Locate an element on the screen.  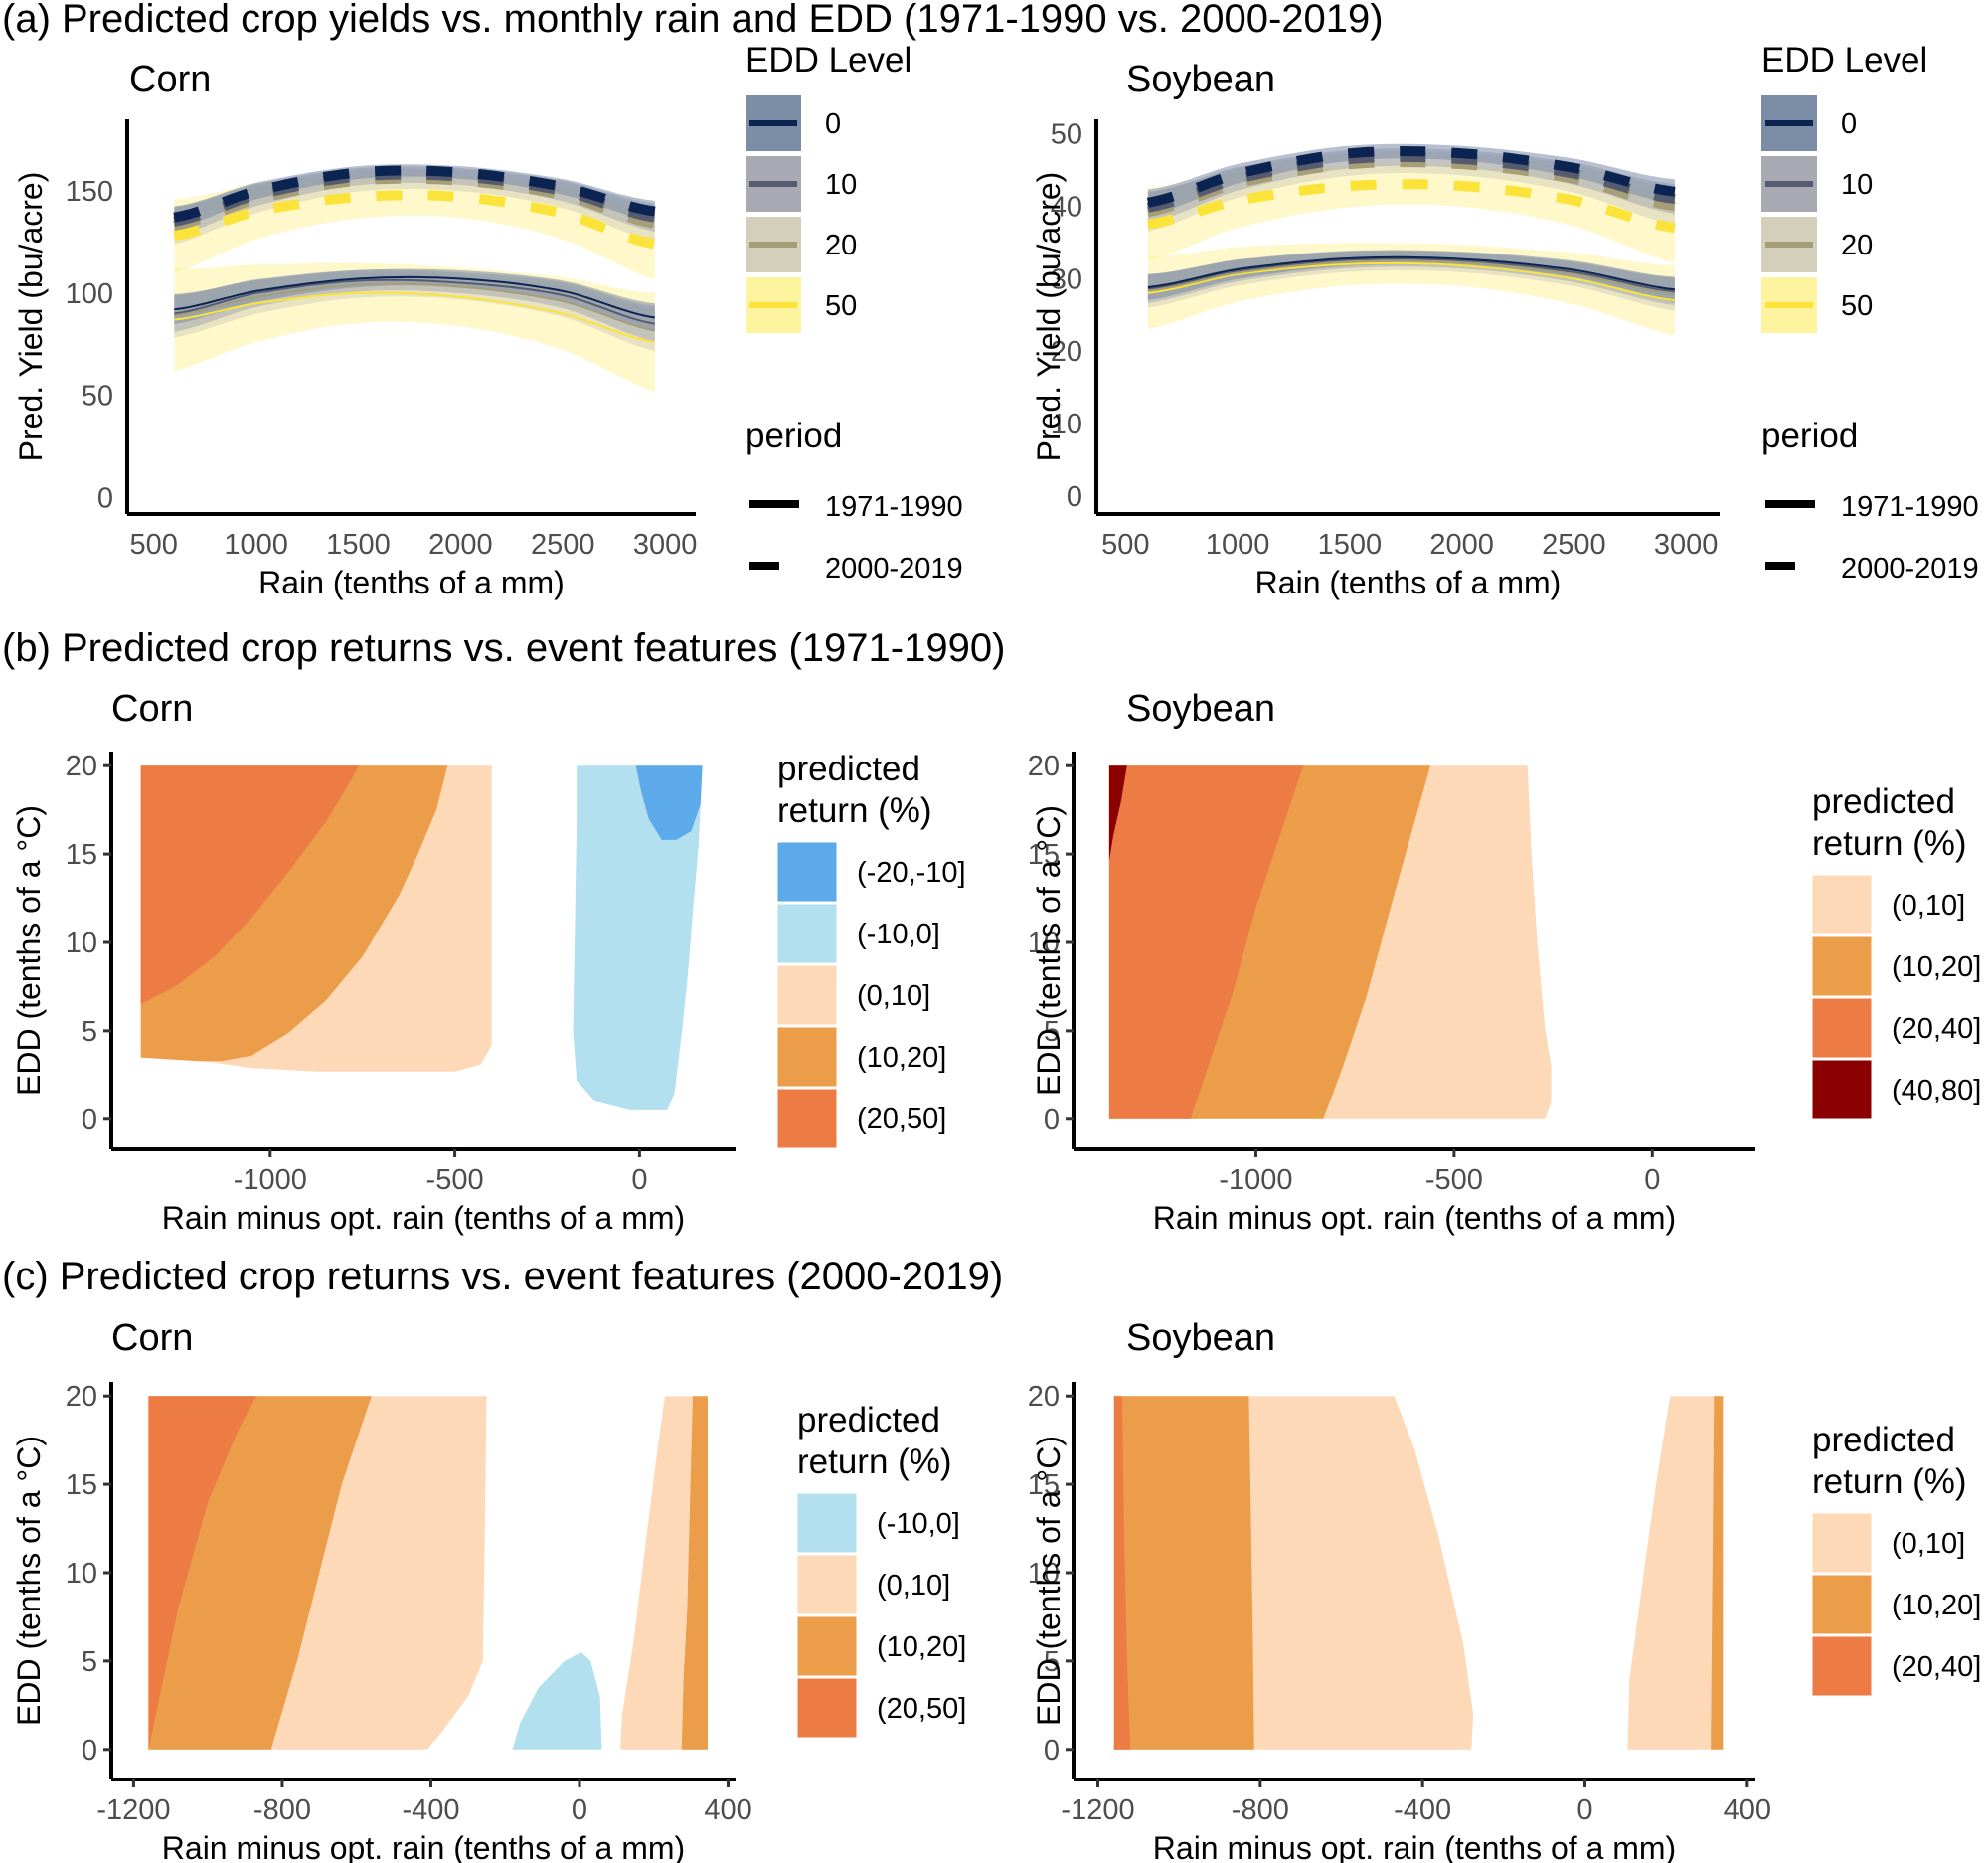
y-tick-label: 30 is located at coordinates (1066, 279).